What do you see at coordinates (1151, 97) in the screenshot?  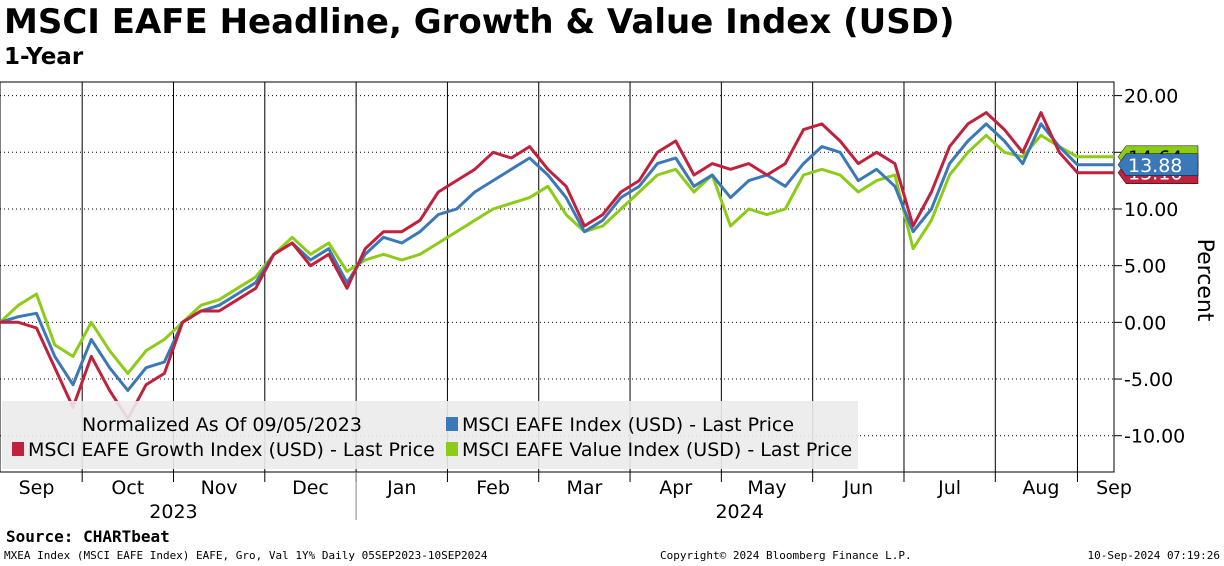 I see `y-tick-label: 20.00` at bounding box center [1151, 97].